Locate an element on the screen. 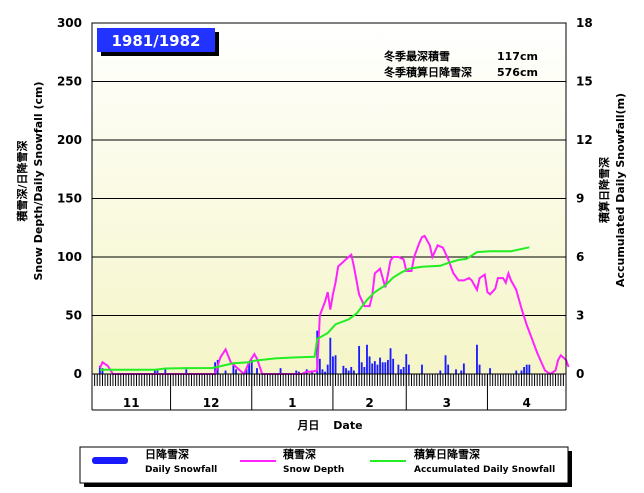 This screenshot has width=644, height=493. month-labels: 11 12 1 2 3 4 is located at coordinates (327, 403).